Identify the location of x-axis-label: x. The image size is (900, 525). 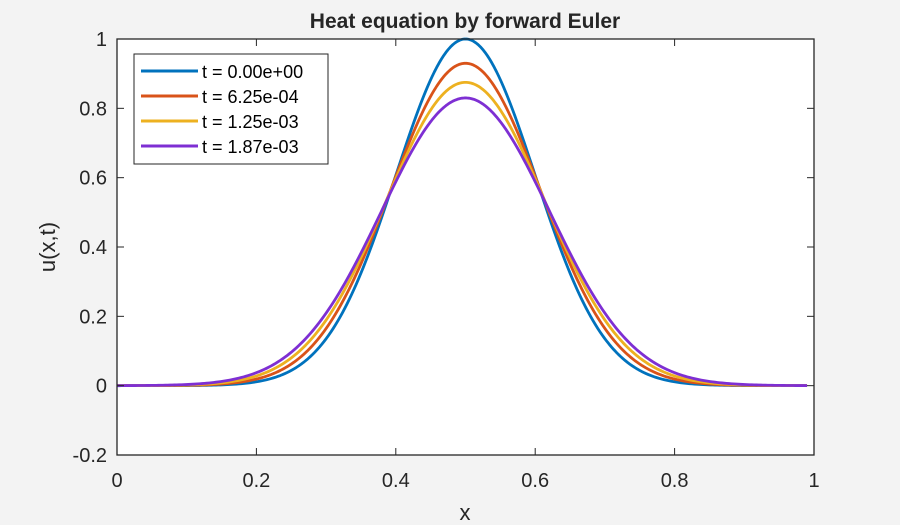
(465, 512).